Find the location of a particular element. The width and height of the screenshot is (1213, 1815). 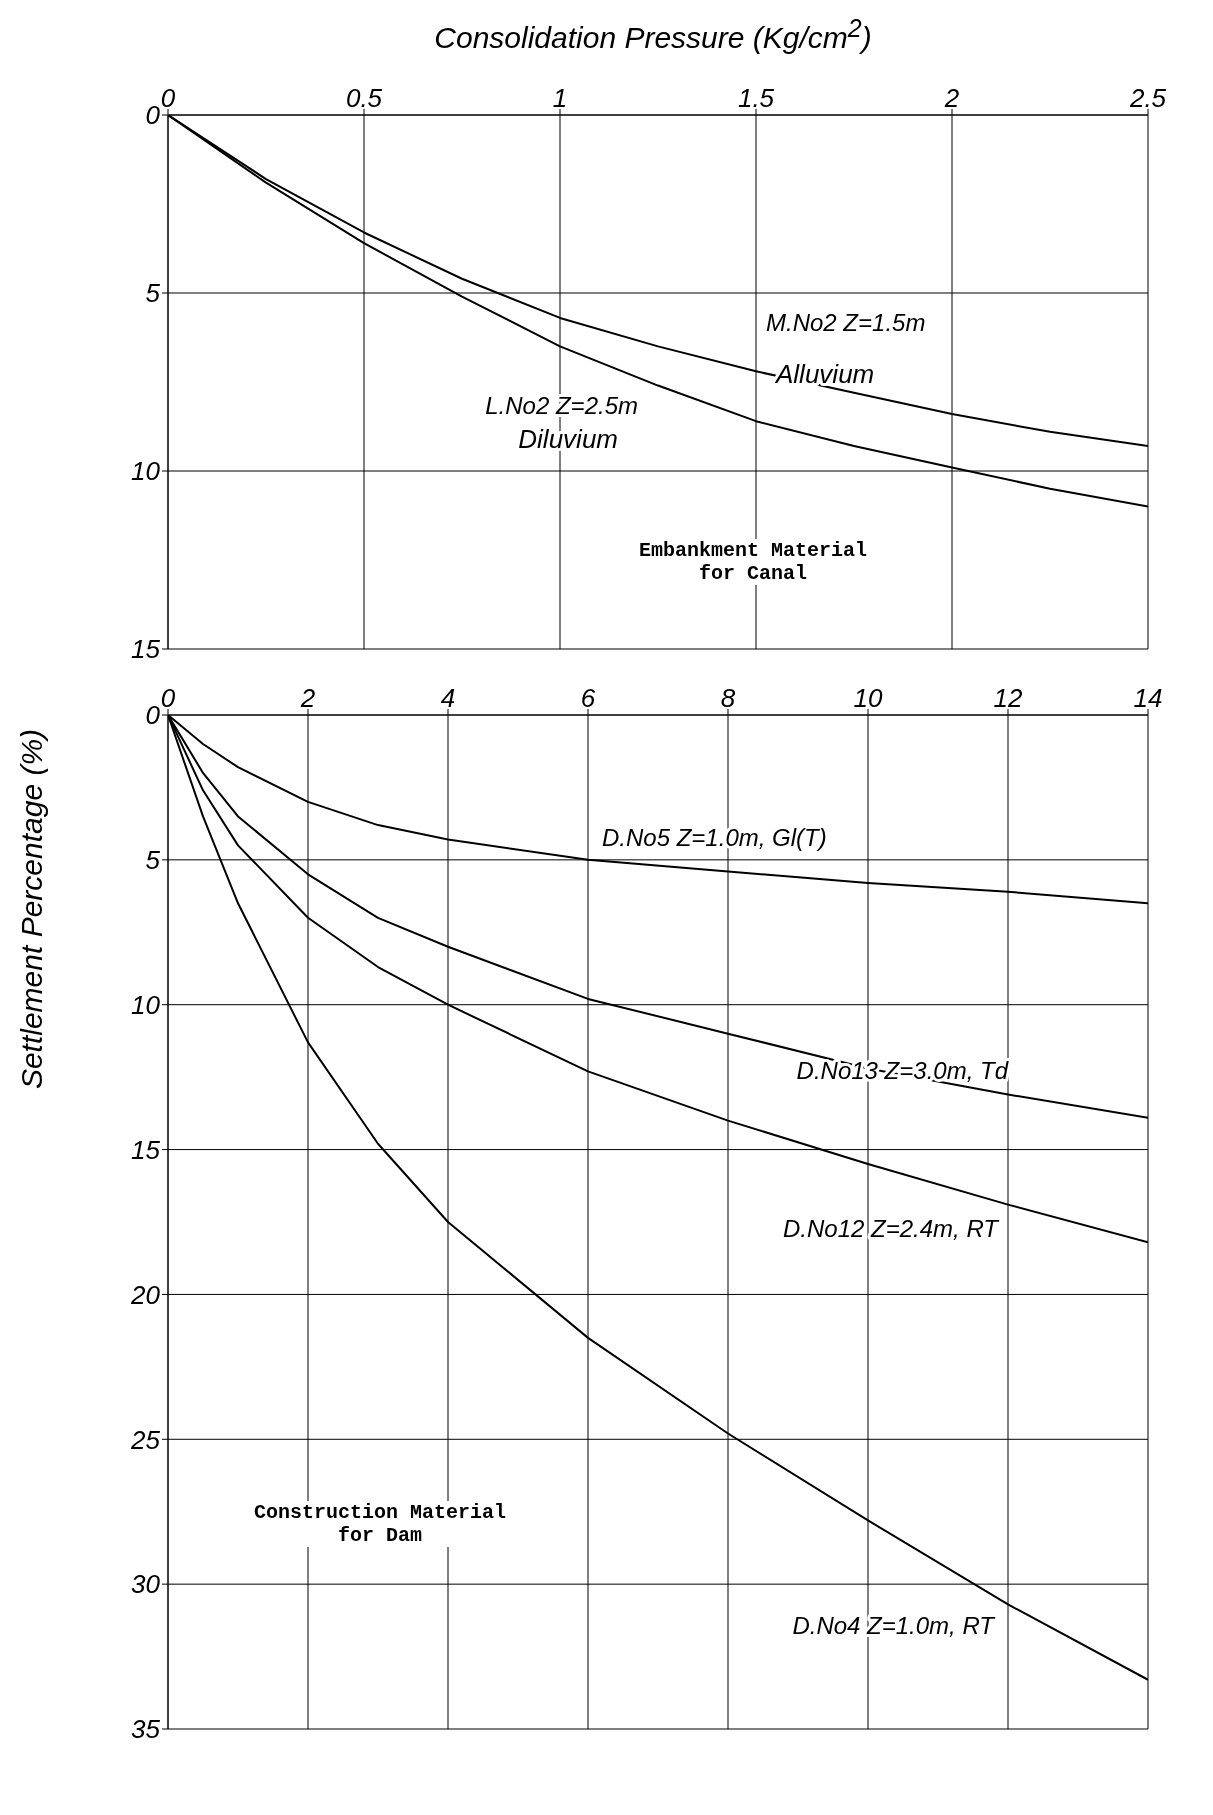

x-tick-label: 6 is located at coordinates (588, 698).